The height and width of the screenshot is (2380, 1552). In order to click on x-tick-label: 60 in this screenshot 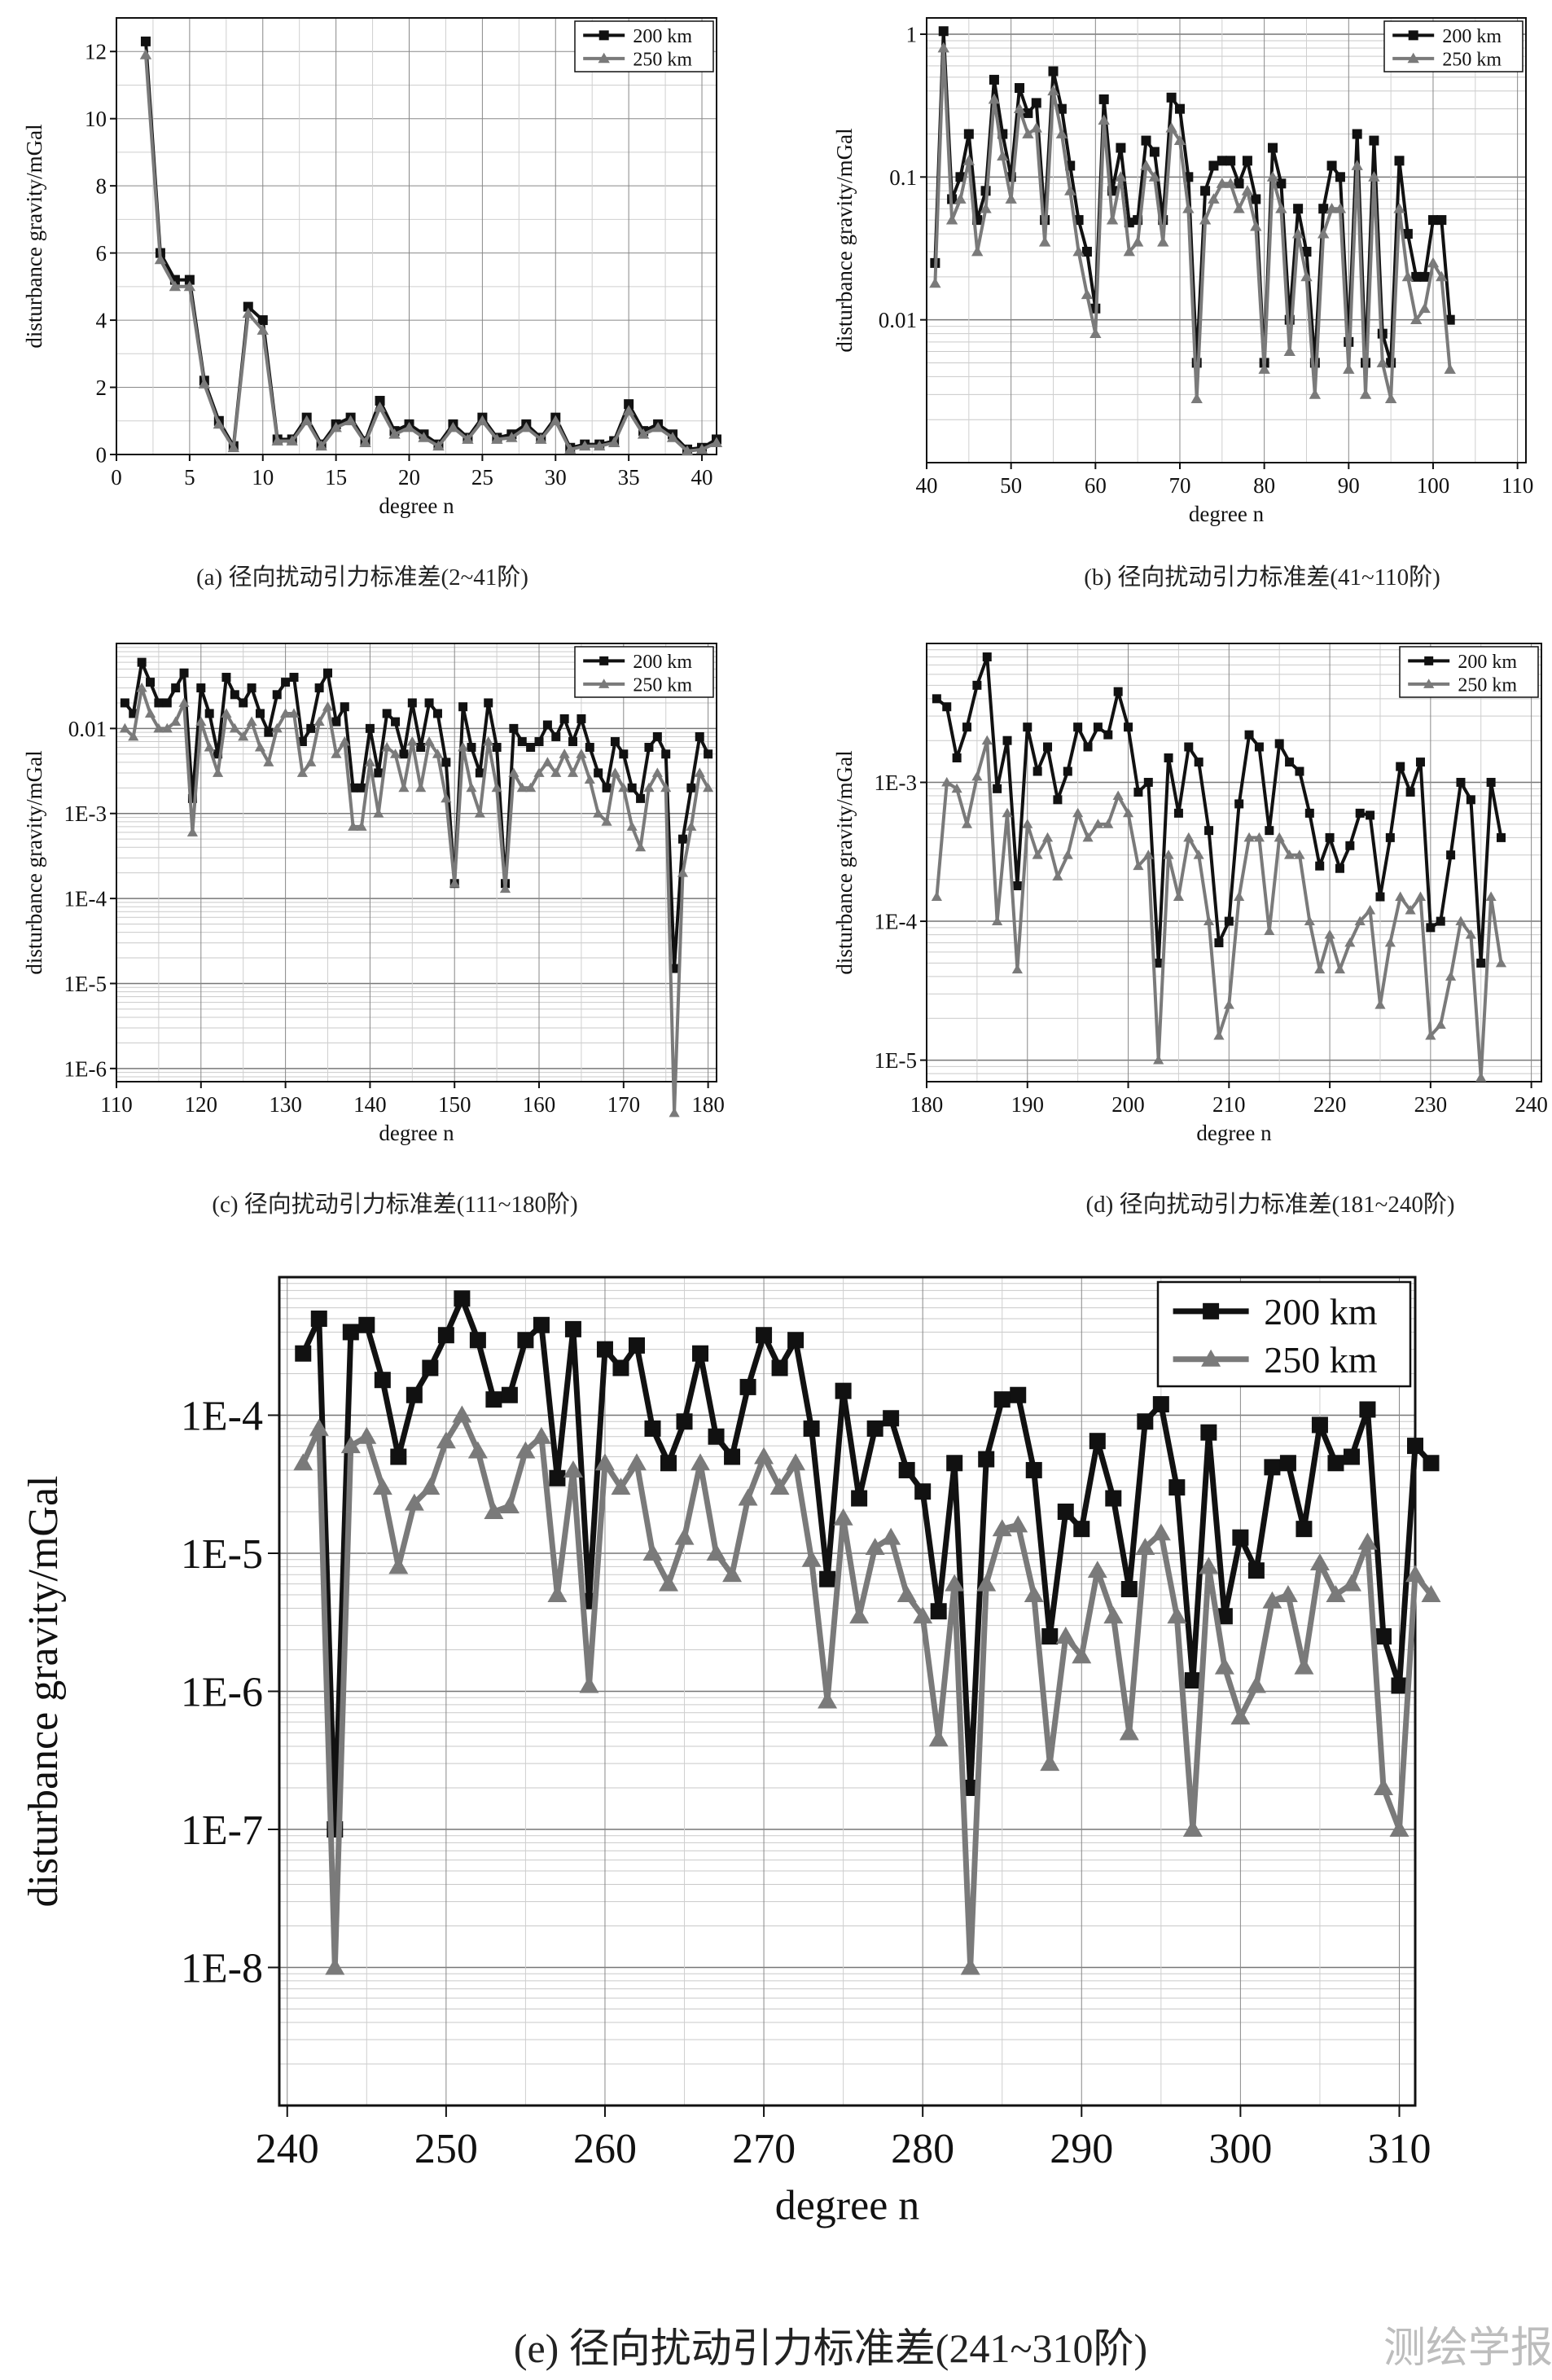, I will do `click(1096, 486)`.